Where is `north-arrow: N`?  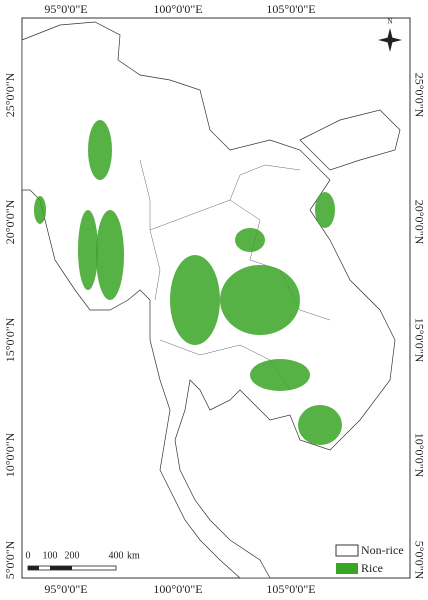 north-arrow: N is located at coordinates (390, 35).